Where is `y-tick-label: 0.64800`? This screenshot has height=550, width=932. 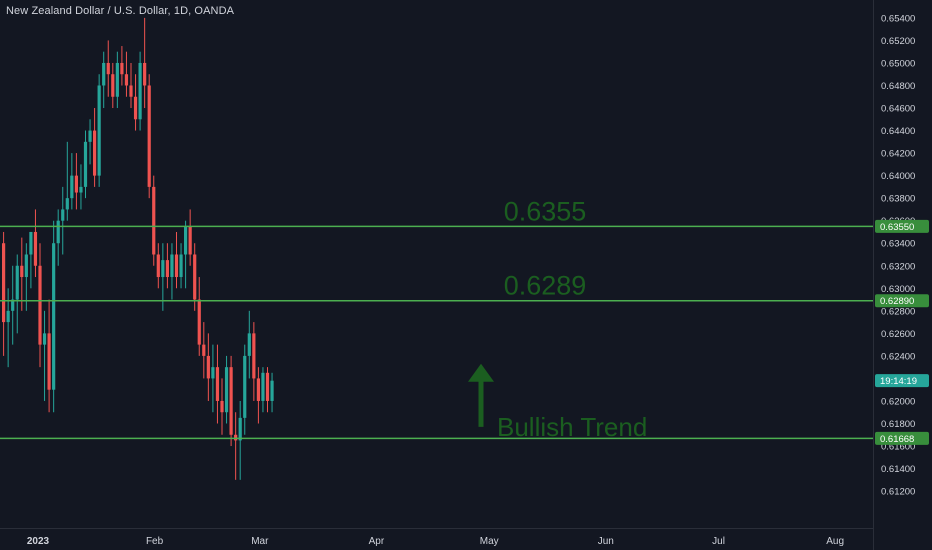 y-tick-label: 0.64800 is located at coordinates (898, 86).